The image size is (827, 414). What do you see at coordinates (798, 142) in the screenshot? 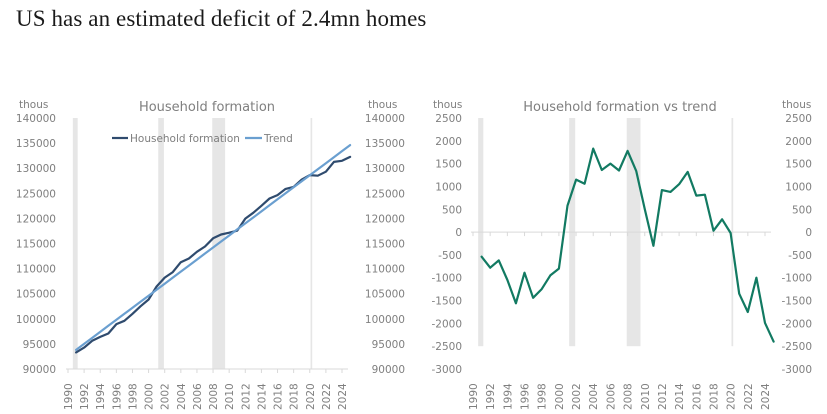
I see `y-tick-label-right: 2000` at bounding box center [798, 142].